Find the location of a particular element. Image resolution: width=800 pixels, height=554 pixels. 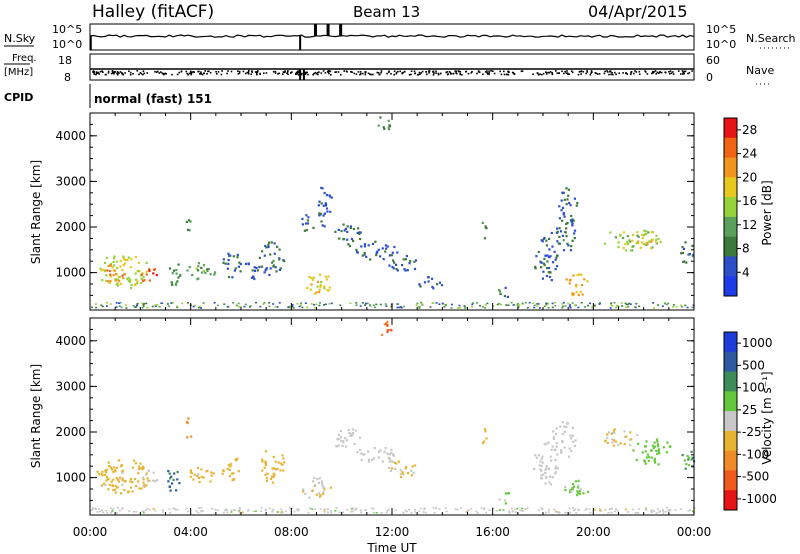

date-label: 04/Apr/2015 is located at coordinates (638, 11).